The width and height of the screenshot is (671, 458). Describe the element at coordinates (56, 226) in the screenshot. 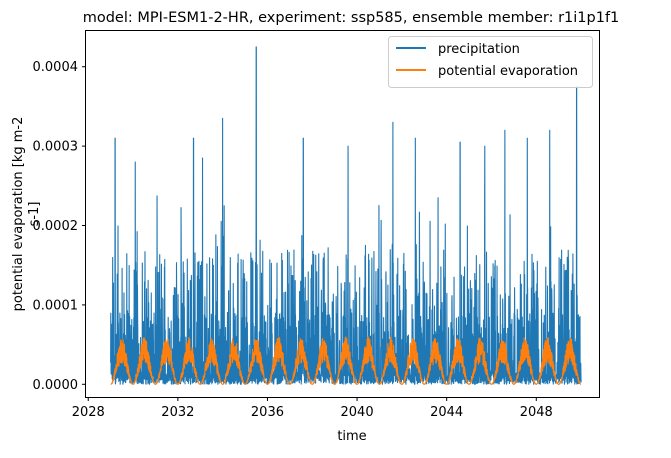

I see `y-tick-label: 0.0002` at that location.